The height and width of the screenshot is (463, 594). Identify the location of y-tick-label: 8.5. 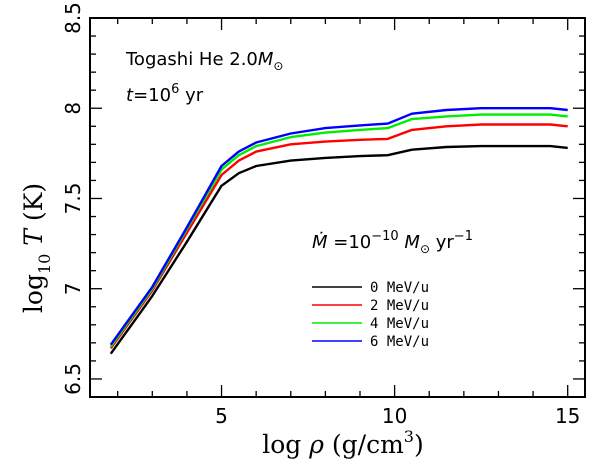
(73, 18).